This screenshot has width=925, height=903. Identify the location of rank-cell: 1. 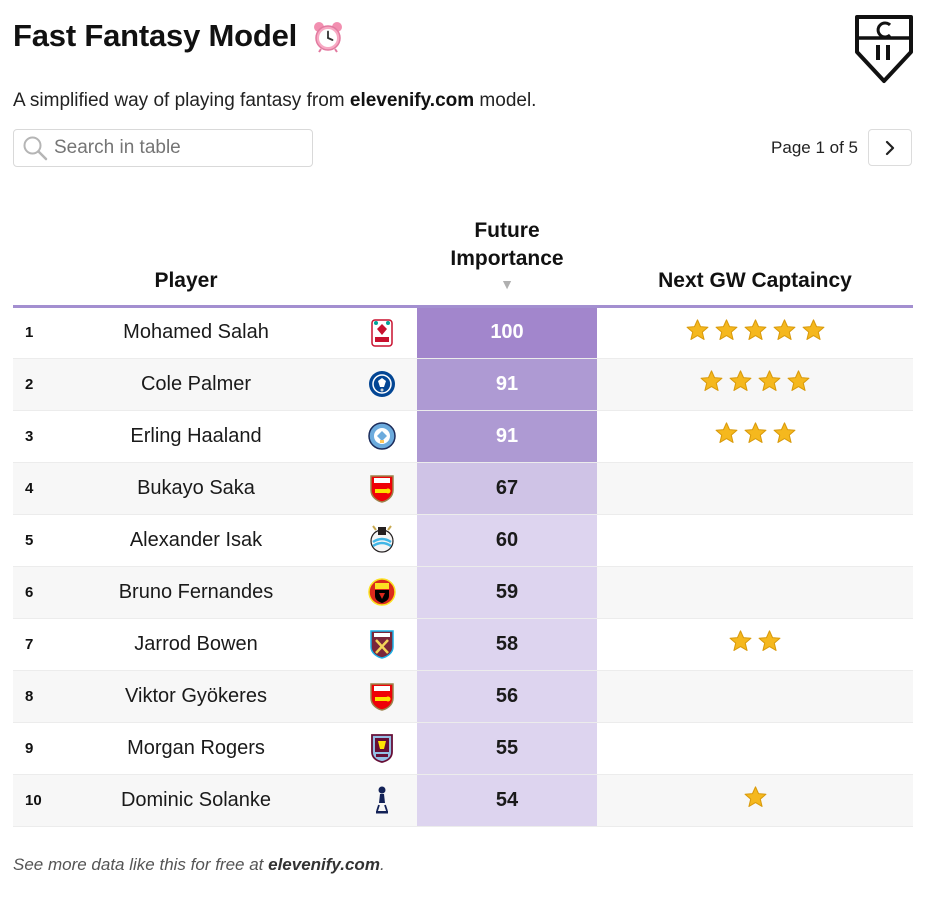
(29, 332).